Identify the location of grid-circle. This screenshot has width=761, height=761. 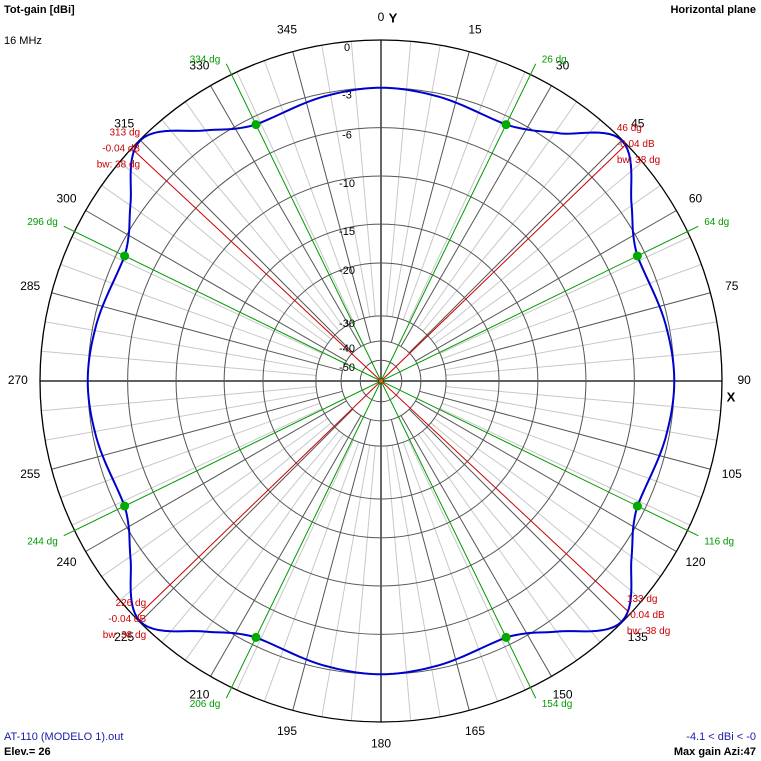
(381, 381).